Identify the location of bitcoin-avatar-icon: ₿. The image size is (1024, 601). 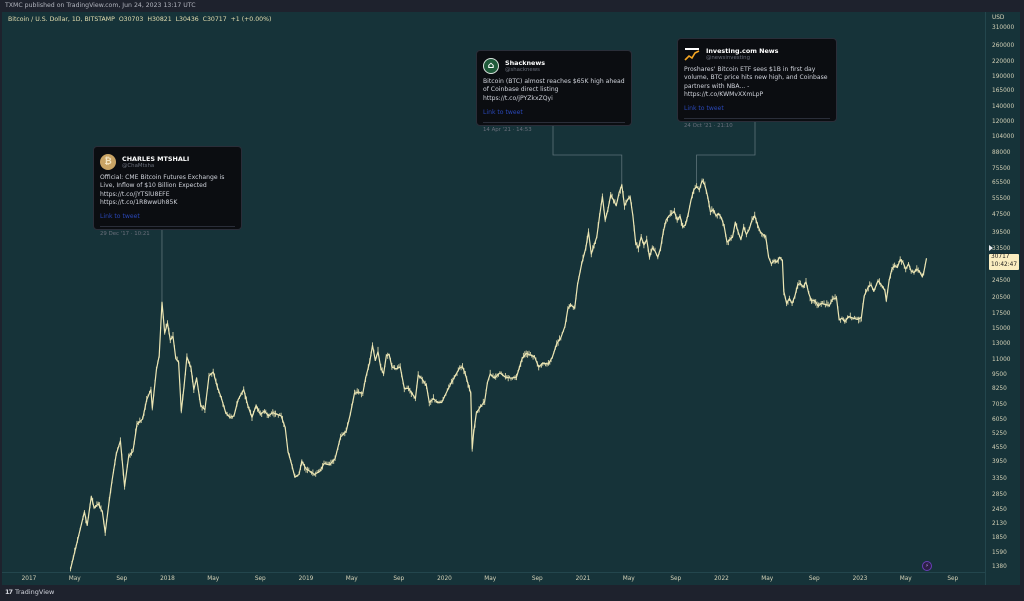
(108, 162).